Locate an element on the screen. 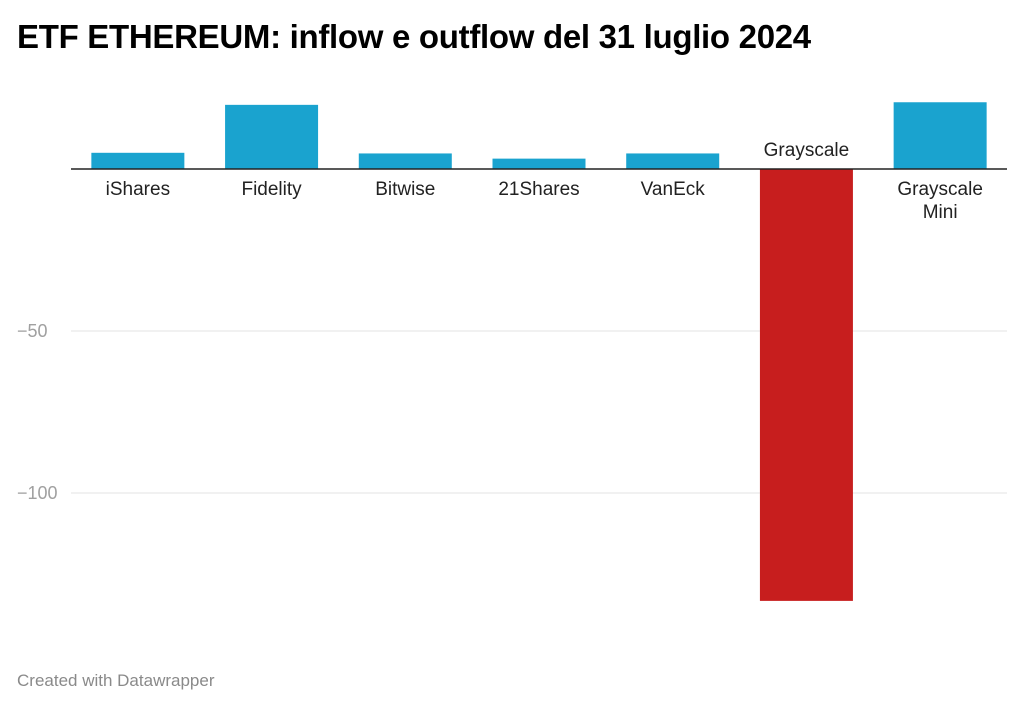 This screenshot has width=1024, height=709. category-label: Fidelity is located at coordinates (271, 189).